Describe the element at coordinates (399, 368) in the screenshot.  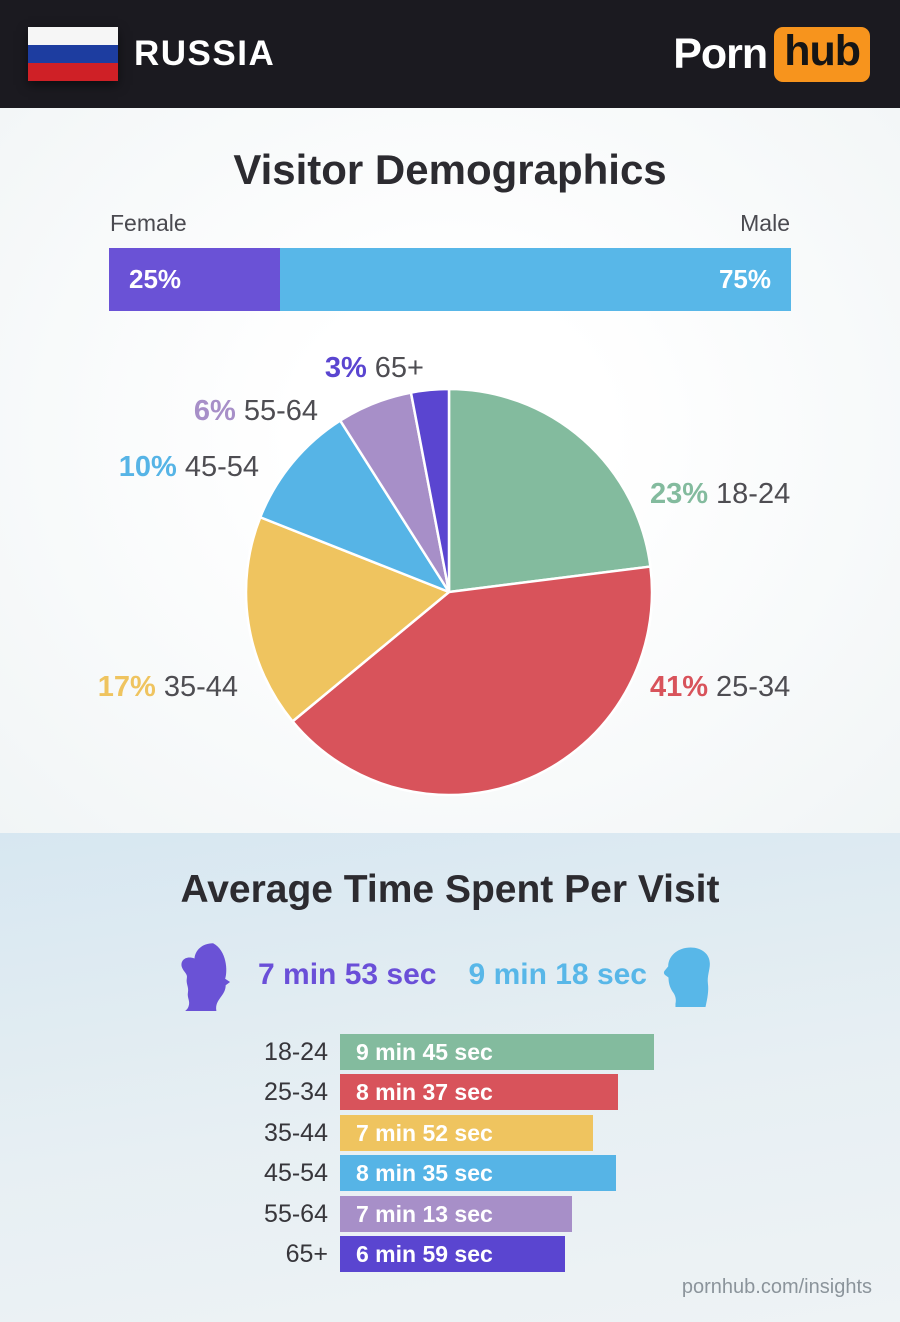
I see `pie-slice-age-label: 65+` at that location.